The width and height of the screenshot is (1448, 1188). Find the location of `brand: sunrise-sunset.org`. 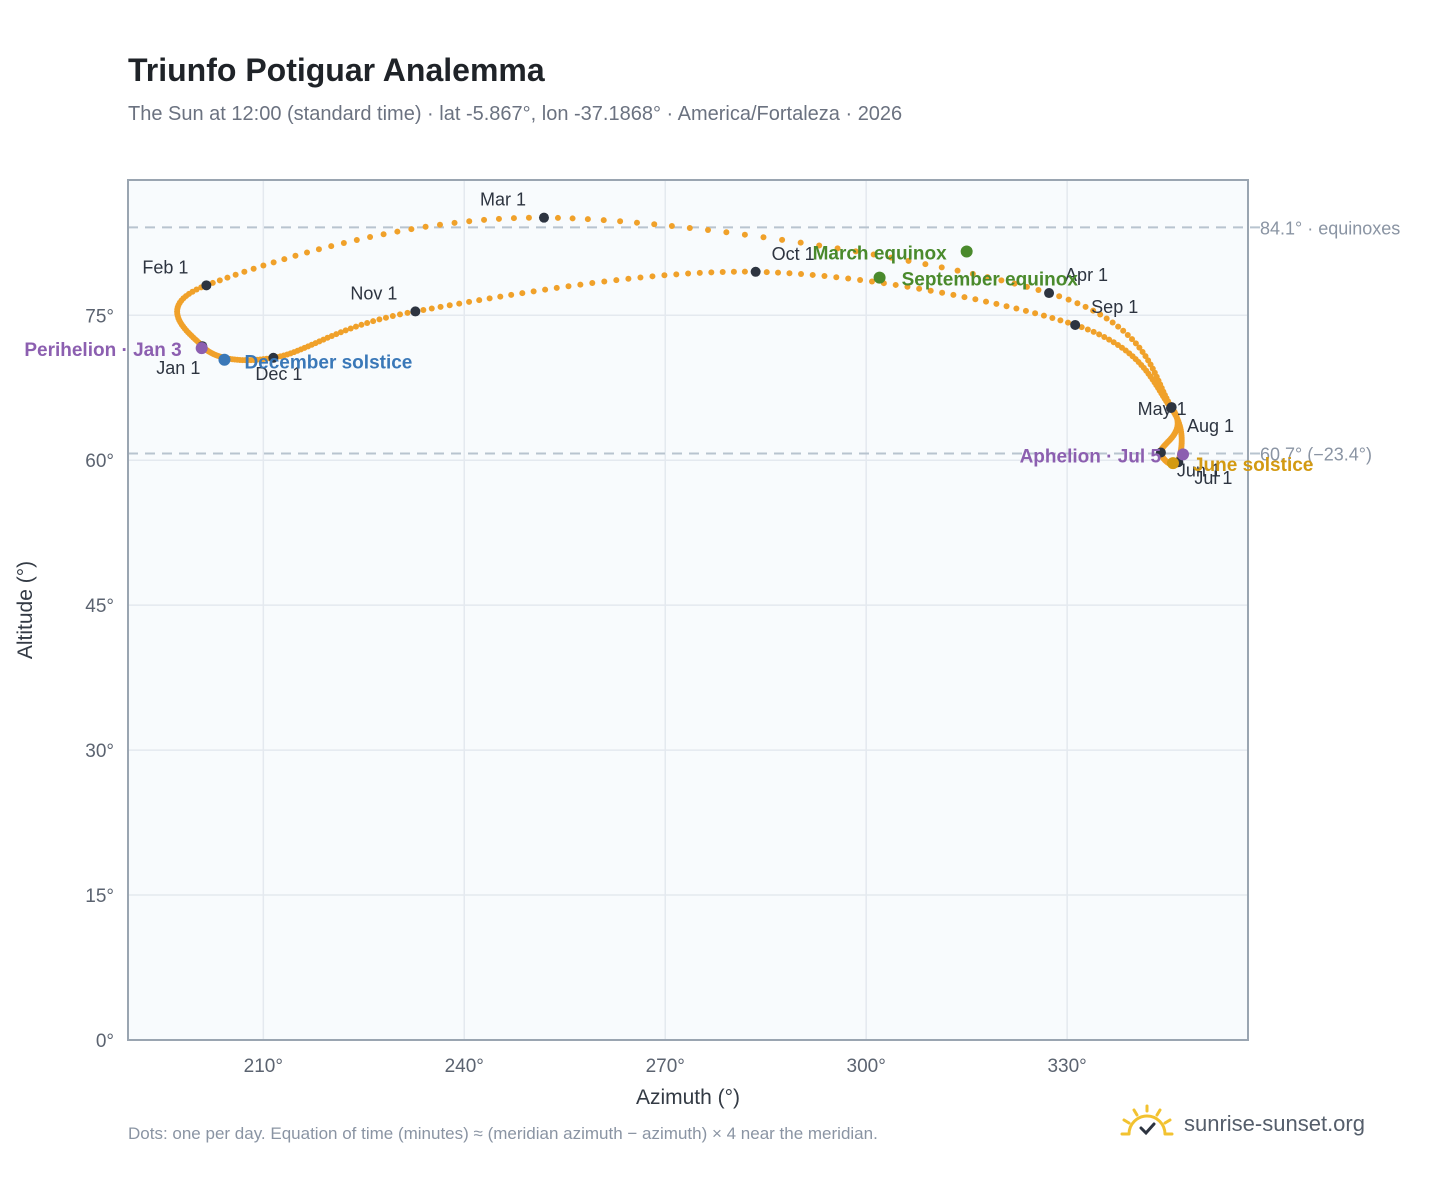

brand: sunrise-sunset.org is located at coordinates (1242, 1124).